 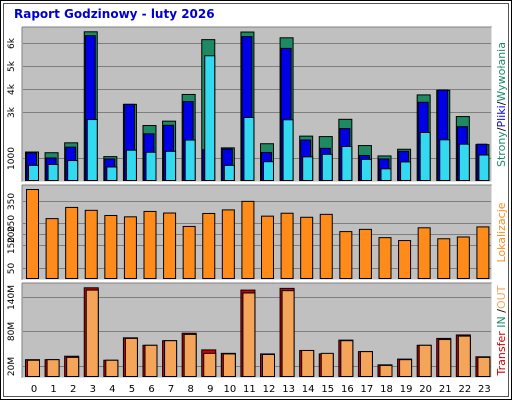 What do you see at coordinates (12, 158) in the screenshot?
I see `pages-files-hits-y-tick-label: 1000` at bounding box center [12, 158].